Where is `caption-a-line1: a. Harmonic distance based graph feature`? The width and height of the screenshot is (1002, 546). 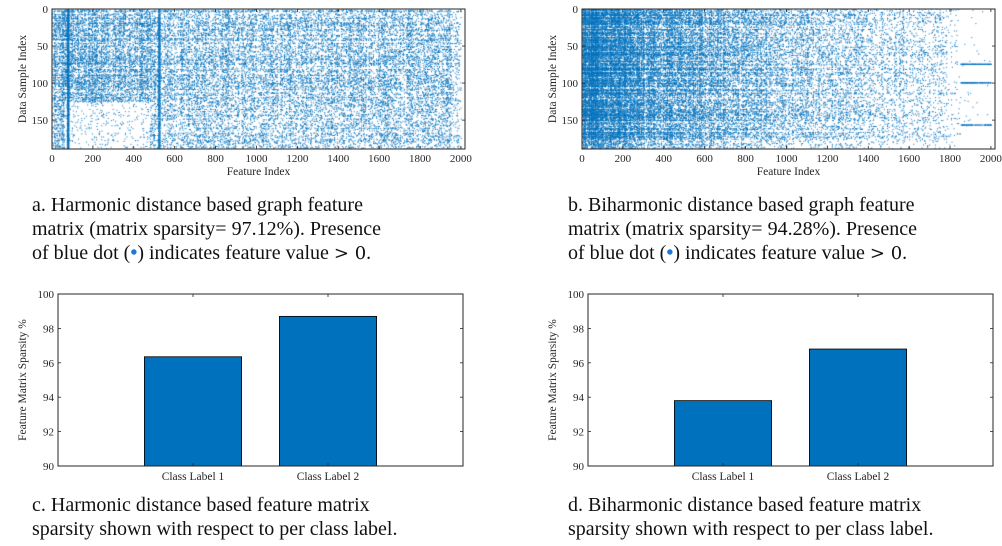 caption-a-line1: a. Harmonic distance based graph feature is located at coordinates (197, 205).